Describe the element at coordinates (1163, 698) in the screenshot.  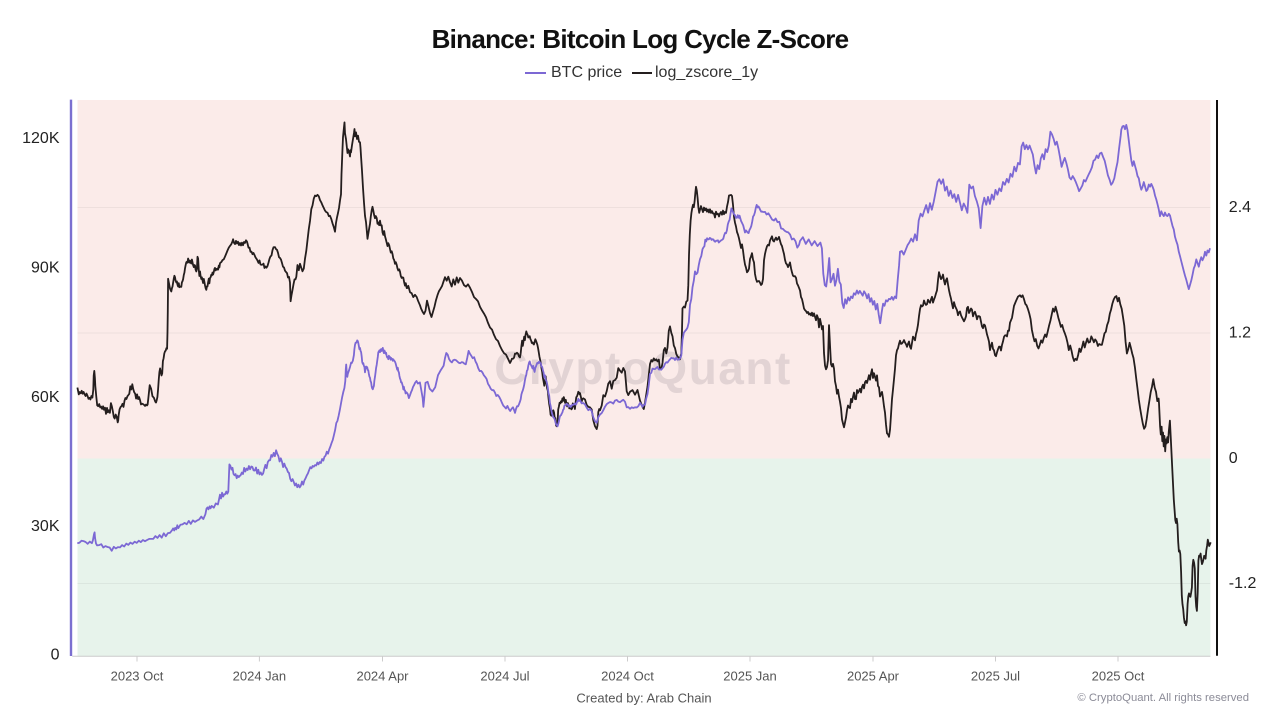
I see `svg-text:© CryptoQuant. All rights rese: © CryptoQuant. All rights reserved` at that location.